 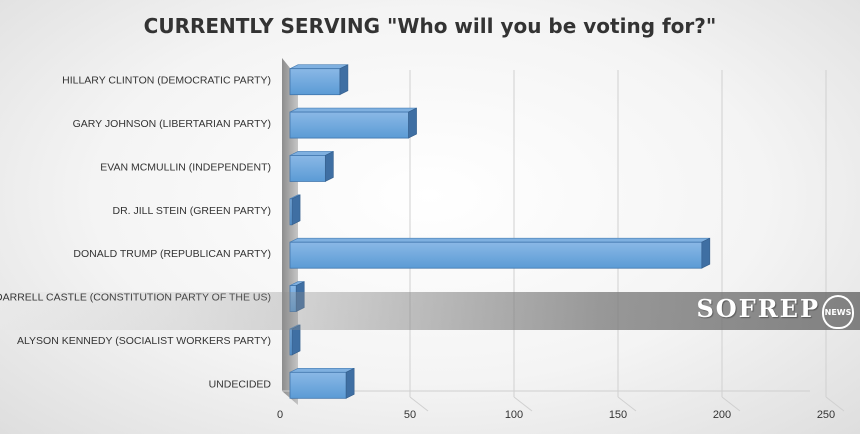 I want to click on x-tick-label: 200, so click(x=722, y=415).